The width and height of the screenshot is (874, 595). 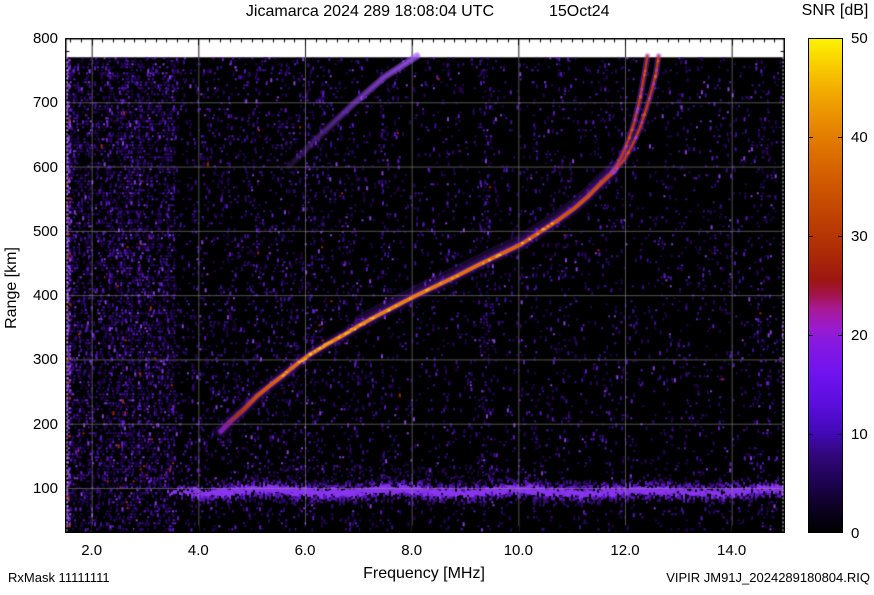 What do you see at coordinates (855, 533) in the screenshot?
I see `colorbar-tick-label: 0` at bounding box center [855, 533].